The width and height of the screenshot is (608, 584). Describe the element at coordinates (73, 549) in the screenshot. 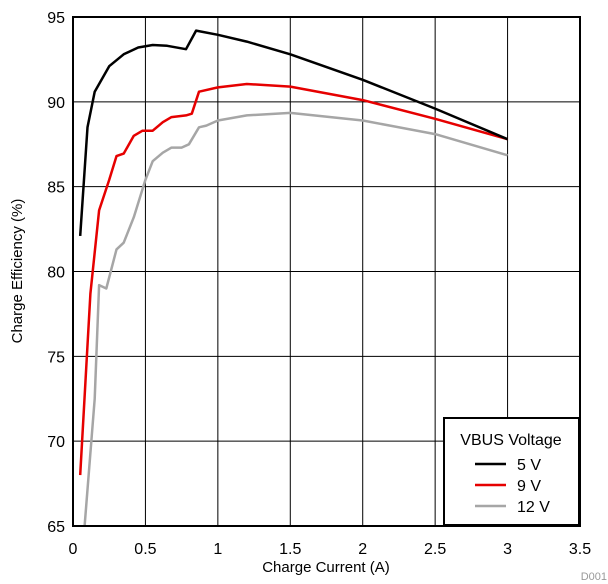

I see `x-tick-label: 0` at that location.